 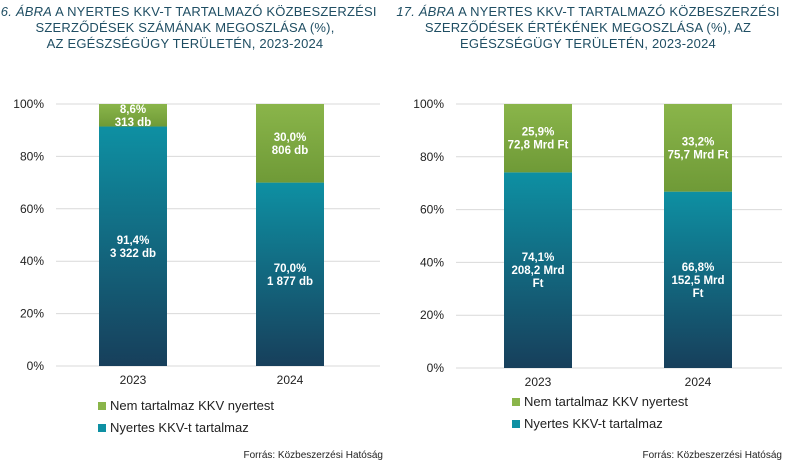 I want to click on chart-16-title-line-2: SZERZŐDÉSEK SZÁMÁNAK MEGOSZLÁSA (%),, so click(x=184, y=27).